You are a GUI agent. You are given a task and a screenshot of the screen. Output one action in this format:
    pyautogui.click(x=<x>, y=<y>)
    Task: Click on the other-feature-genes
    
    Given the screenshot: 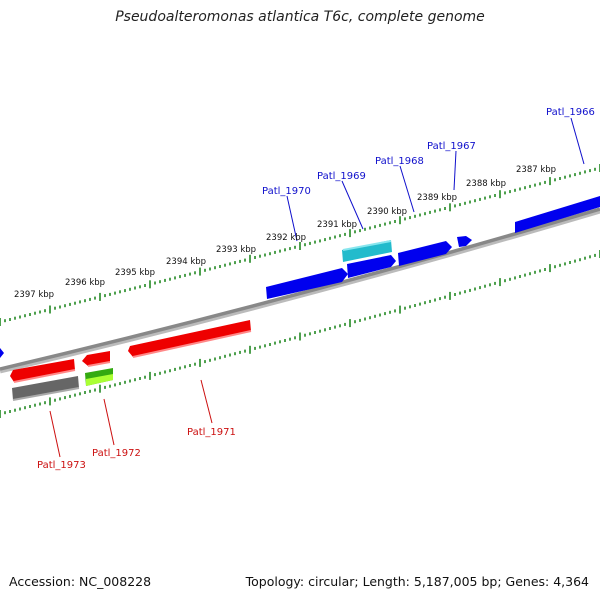 What is the action you would take?
    pyautogui.click(x=62, y=384)
    